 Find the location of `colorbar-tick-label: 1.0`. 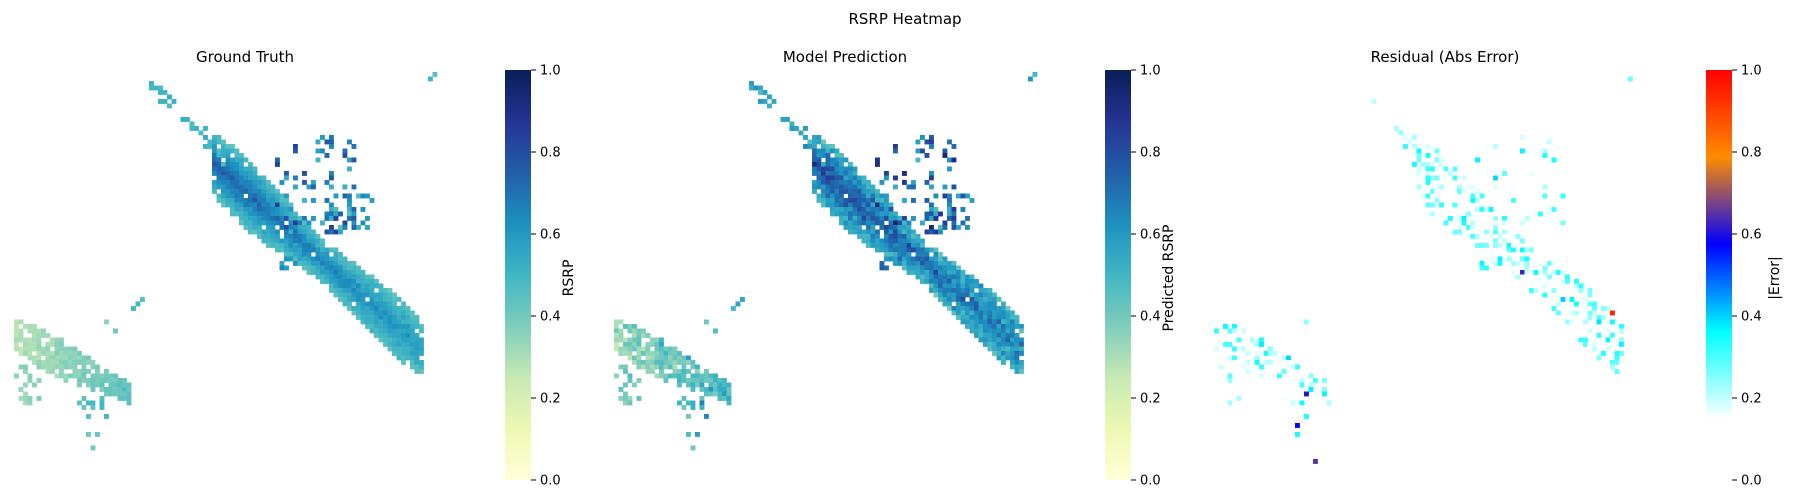

colorbar-tick-label: 1.0 is located at coordinates (1751, 71).